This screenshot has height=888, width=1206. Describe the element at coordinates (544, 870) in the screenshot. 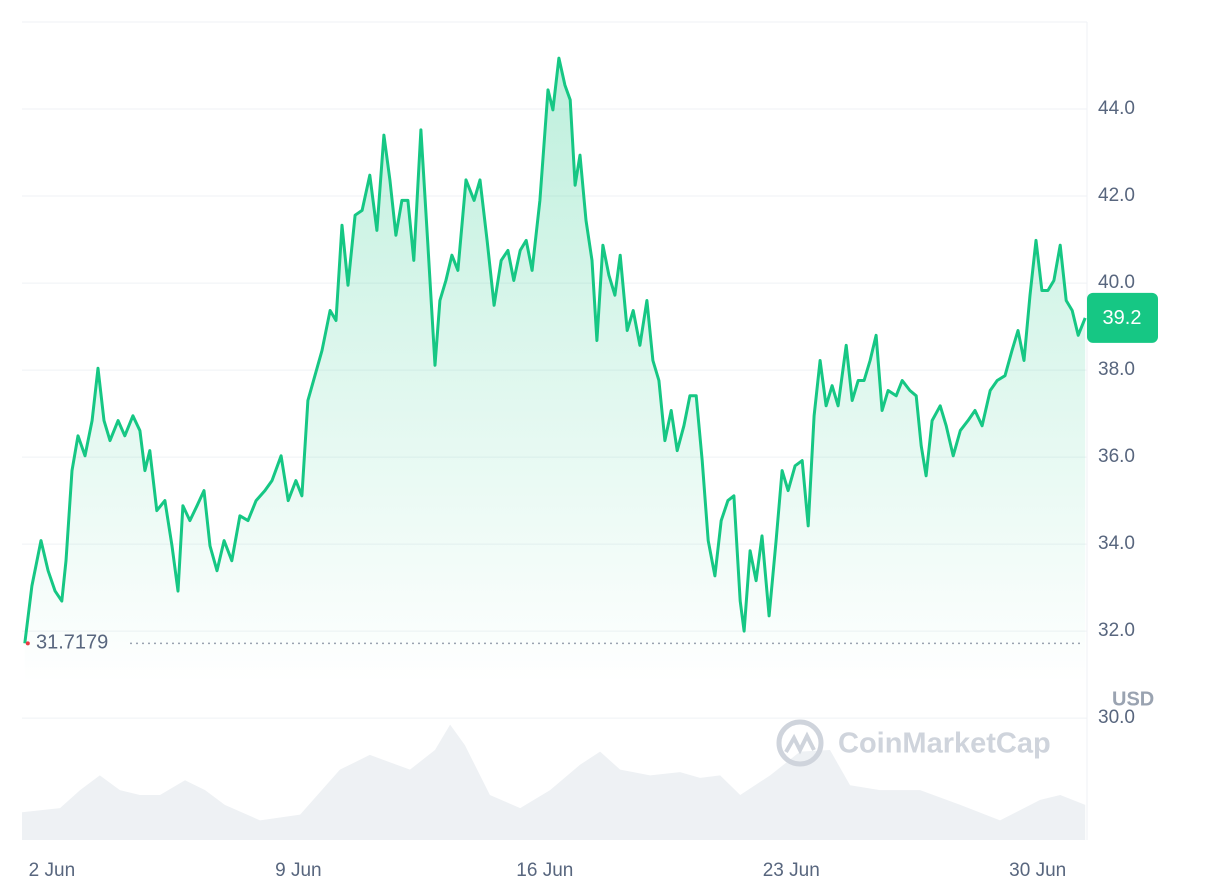

I see `x-tick-label: 16 Jun` at that location.